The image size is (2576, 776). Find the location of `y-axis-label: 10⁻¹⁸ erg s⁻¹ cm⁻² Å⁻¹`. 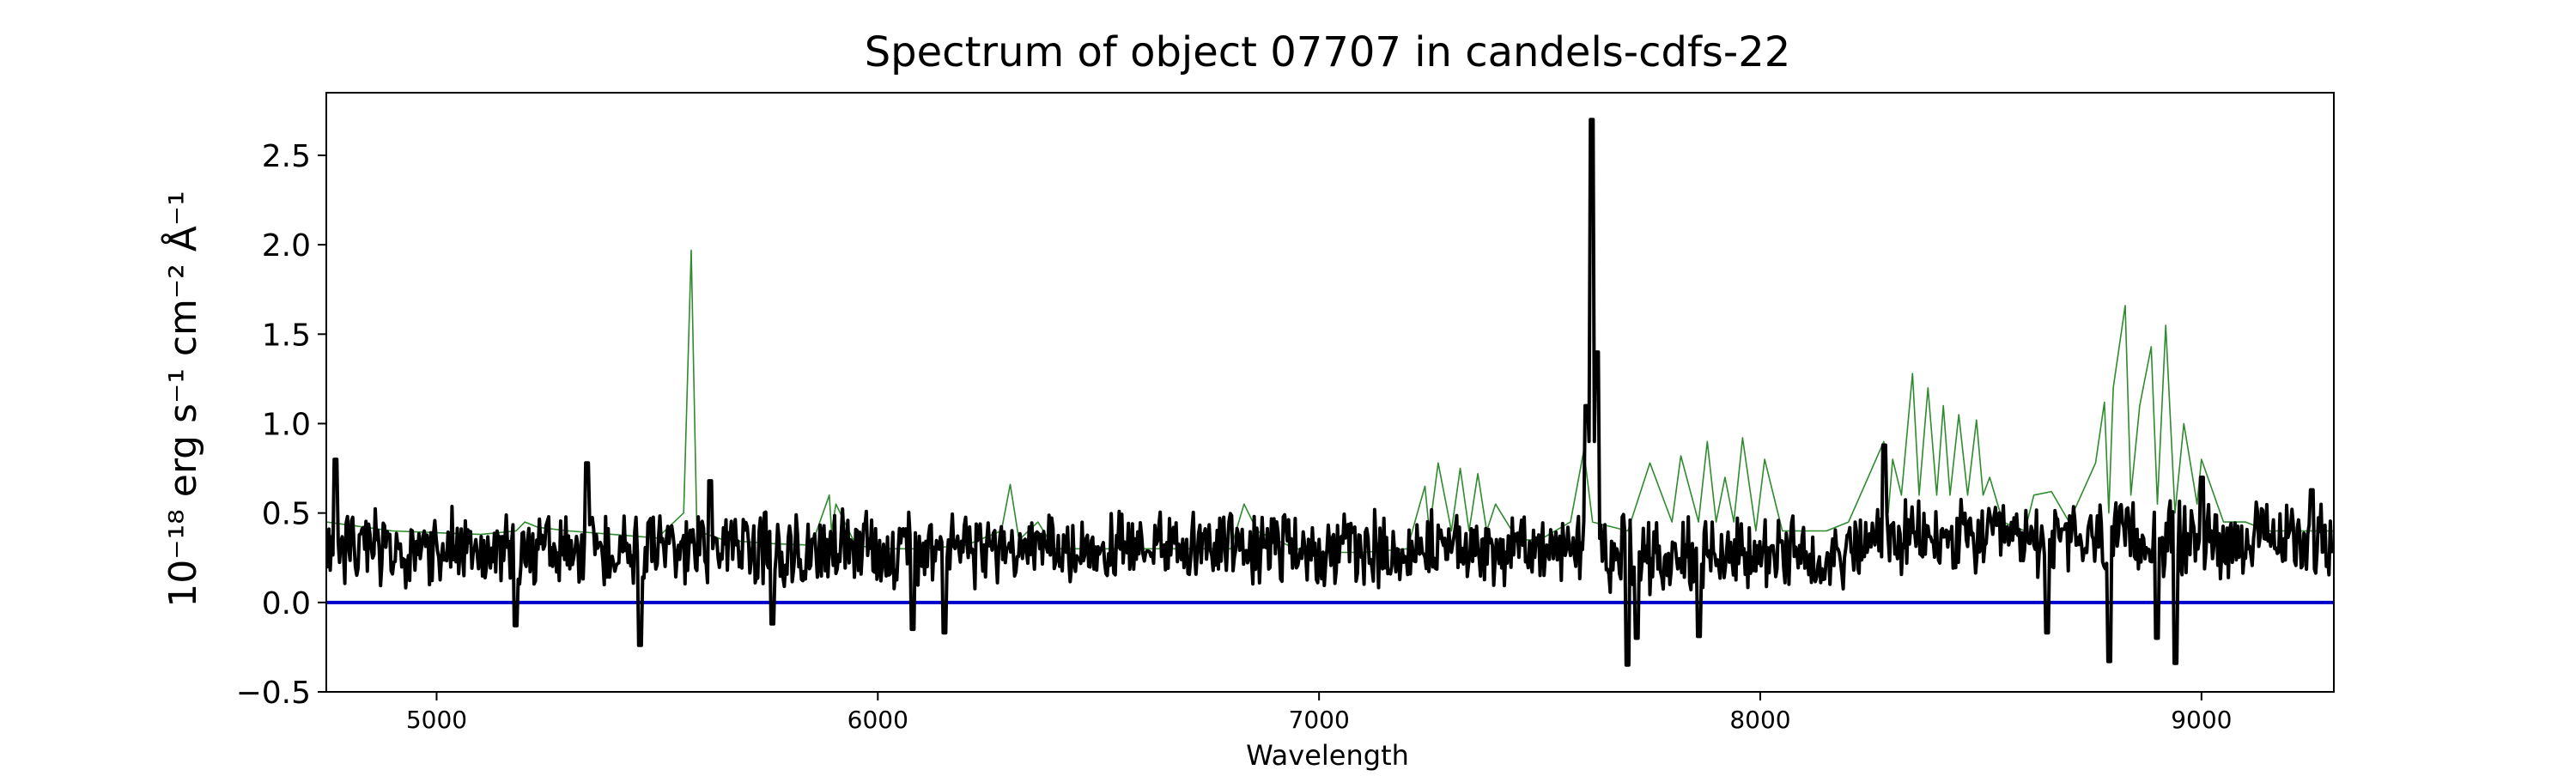

y-axis-label: 10⁻¹⁸ erg s⁻¹ cm⁻² Å⁻¹ is located at coordinates (182, 399).